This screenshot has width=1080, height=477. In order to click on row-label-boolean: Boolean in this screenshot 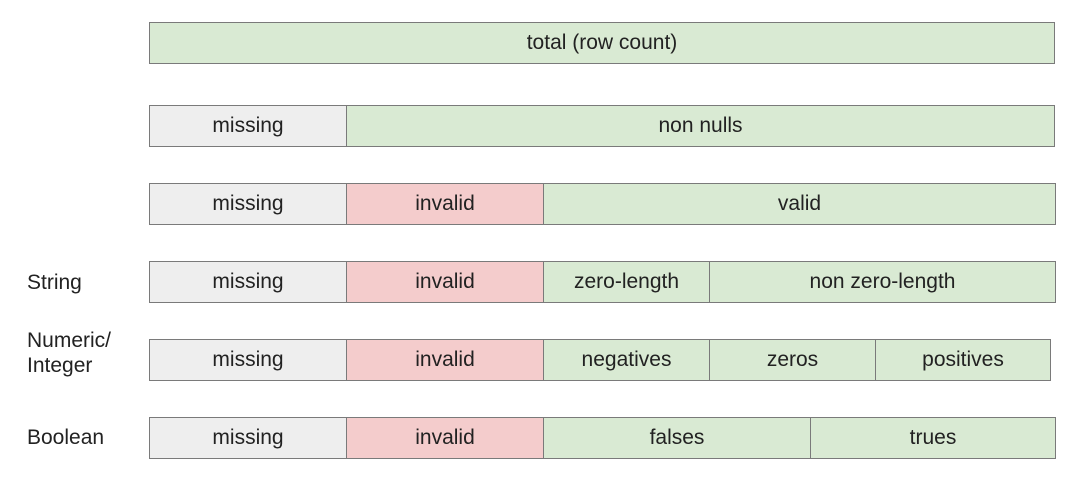, I will do `click(65, 437)`.